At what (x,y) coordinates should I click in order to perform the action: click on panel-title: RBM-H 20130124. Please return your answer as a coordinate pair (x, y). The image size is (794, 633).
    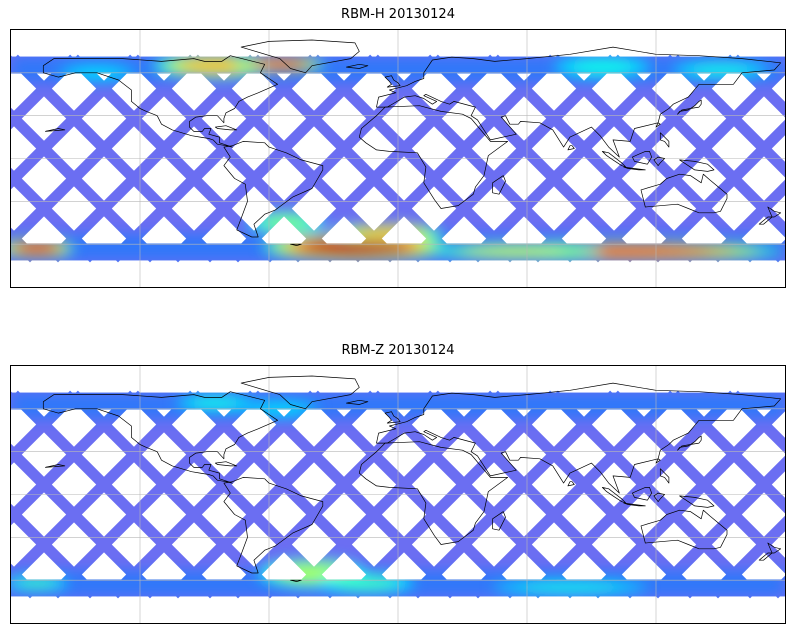
    Looking at the image, I should click on (398, 14).